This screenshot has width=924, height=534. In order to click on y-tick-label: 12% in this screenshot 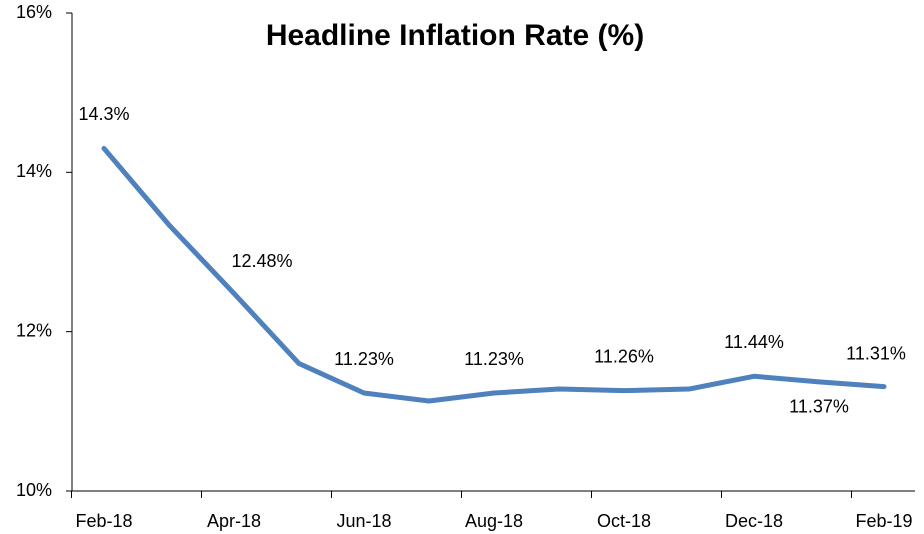, I will do `click(34, 330)`.